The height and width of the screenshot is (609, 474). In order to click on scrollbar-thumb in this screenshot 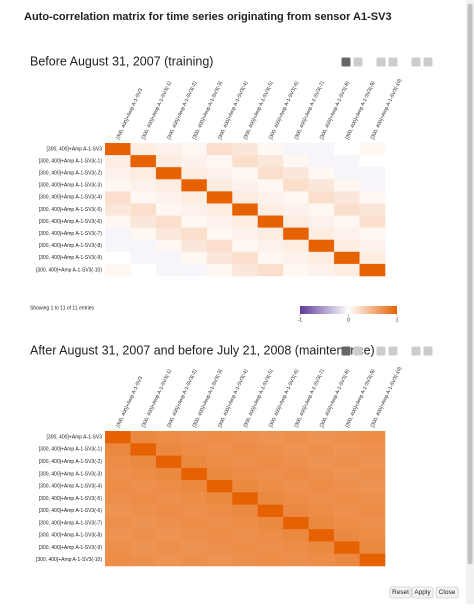, I will do `click(470, 284)`.